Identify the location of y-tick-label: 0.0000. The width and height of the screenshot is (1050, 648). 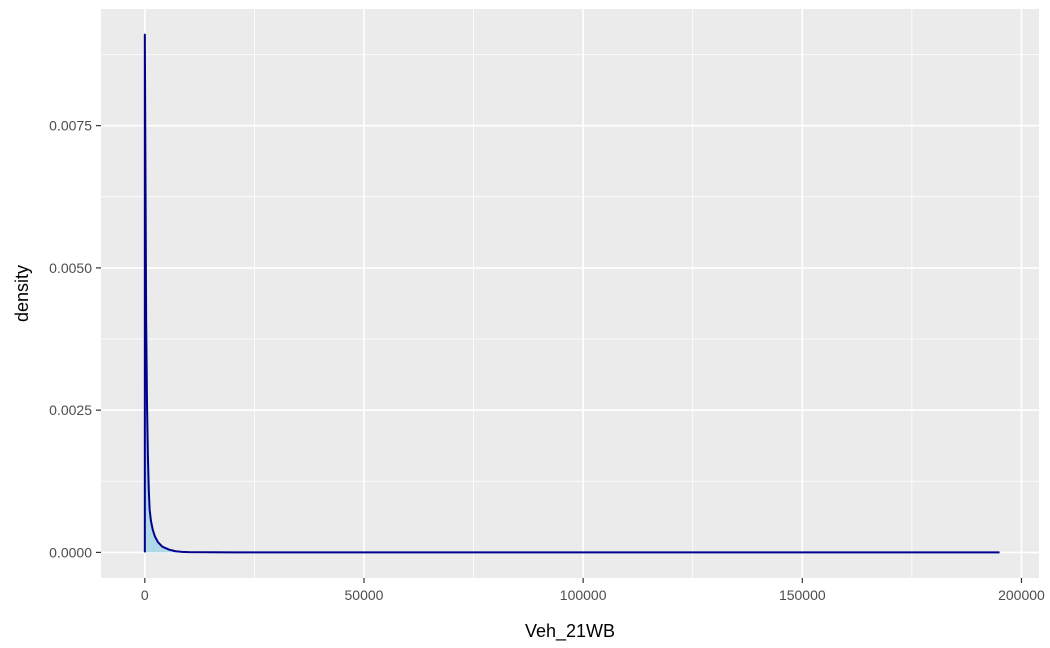
(70, 552).